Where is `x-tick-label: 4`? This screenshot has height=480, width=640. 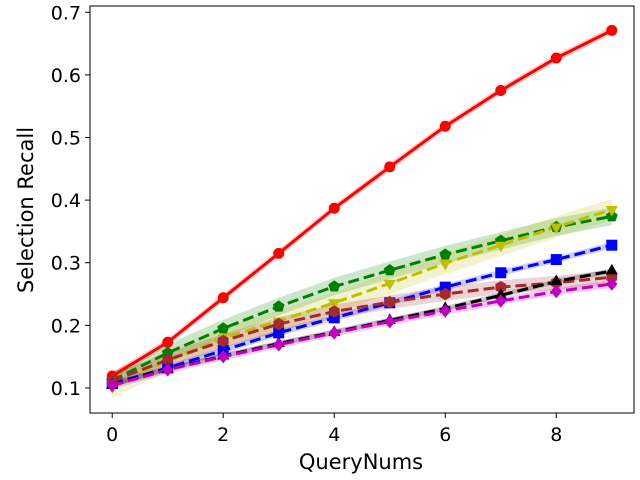
x-tick-label: 4 is located at coordinates (334, 435).